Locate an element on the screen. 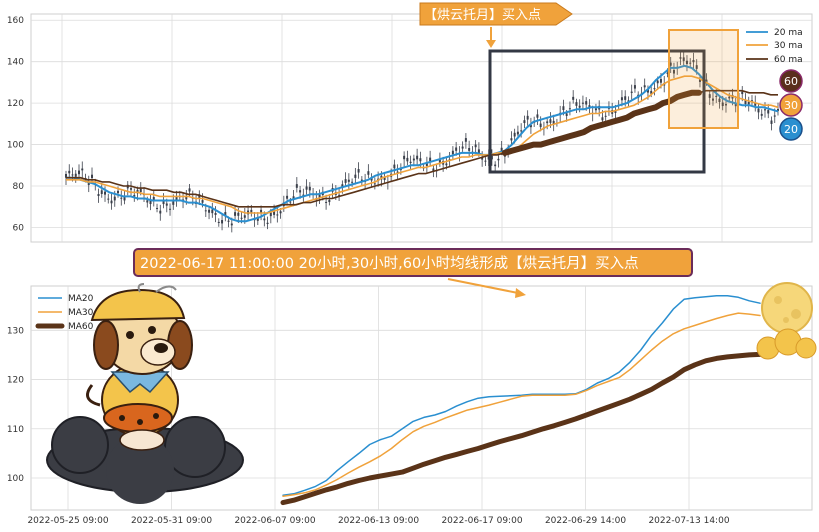  main-callout-box is located at coordinates (413, 262).